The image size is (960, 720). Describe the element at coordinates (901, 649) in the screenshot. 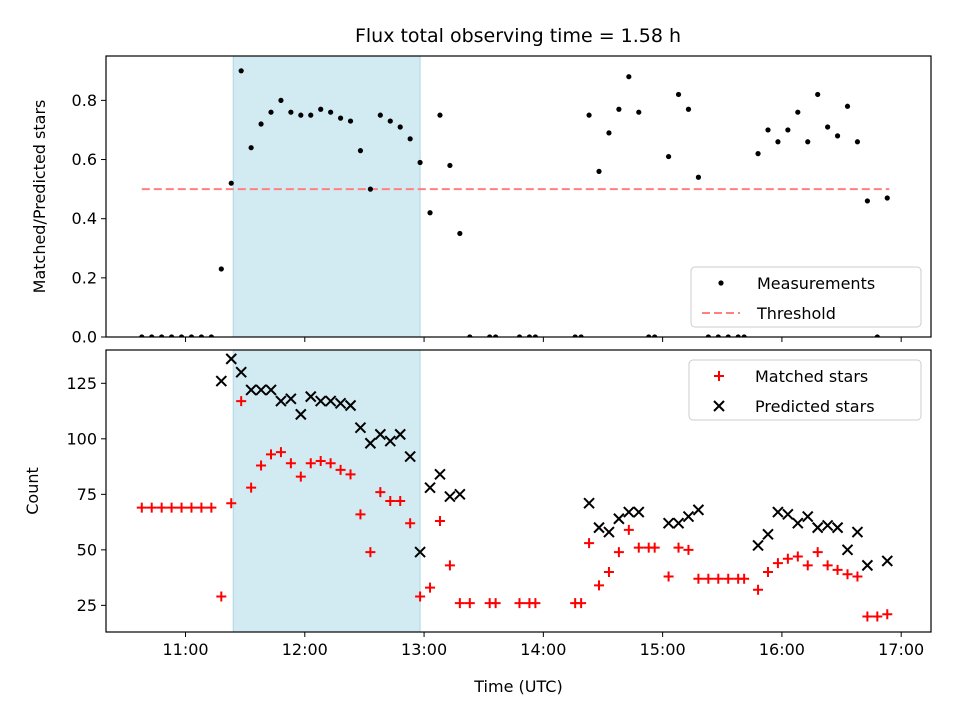

I see `x-tick-label: 17:00` at that location.